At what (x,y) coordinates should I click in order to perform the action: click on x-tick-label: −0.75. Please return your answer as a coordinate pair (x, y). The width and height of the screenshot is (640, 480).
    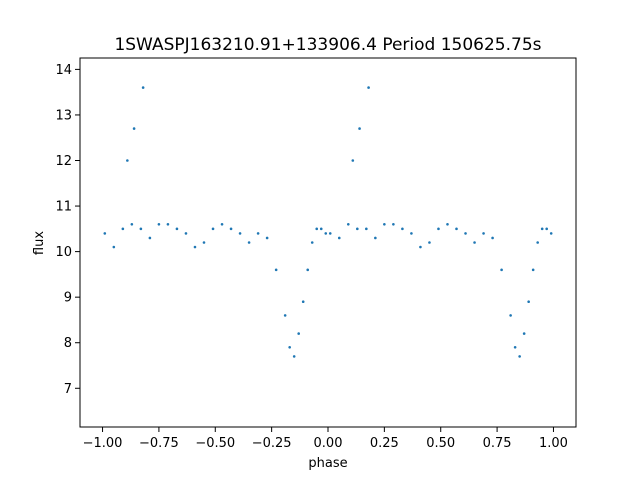
    Looking at the image, I should click on (159, 443).